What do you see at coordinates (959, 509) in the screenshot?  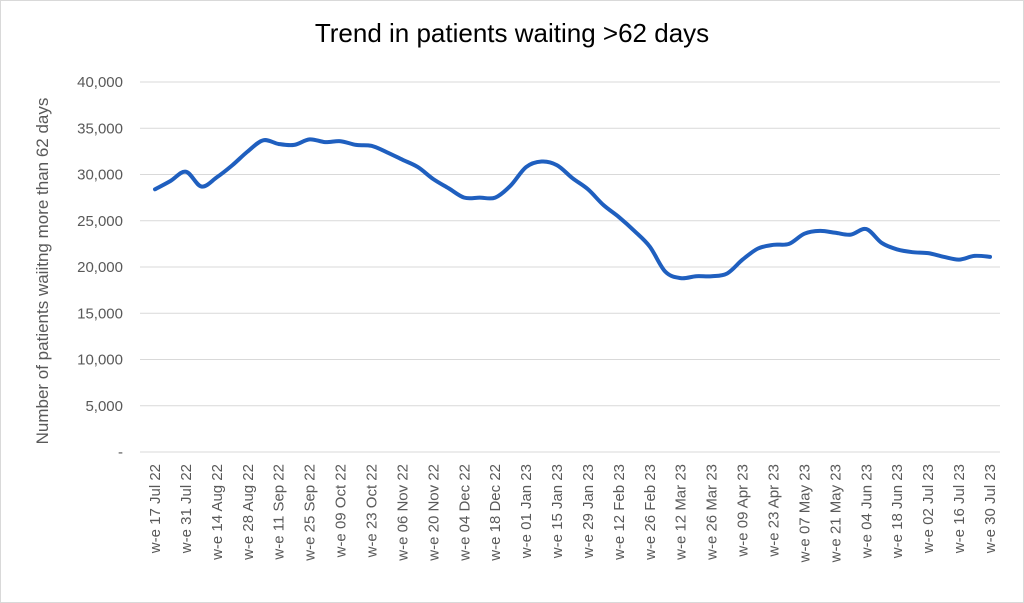 I see `x-tick-label: w-e 16 Jul 23` at bounding box center [959, 509].